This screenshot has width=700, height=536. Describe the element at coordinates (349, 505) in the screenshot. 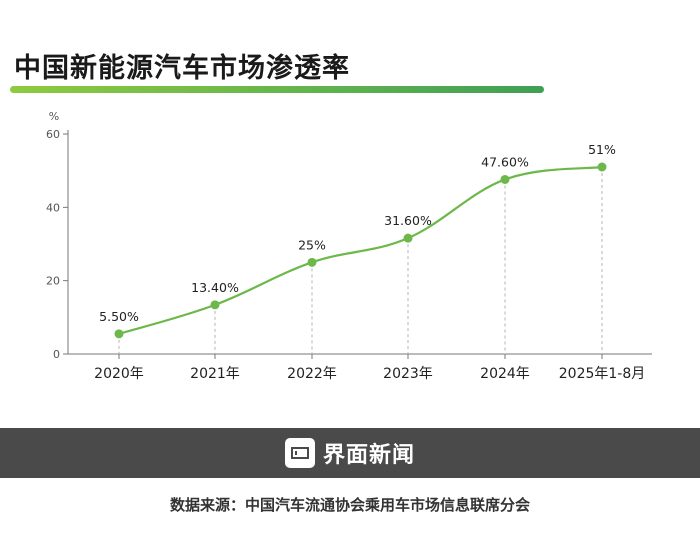

I see `data-source-note: 数据来源：中国汽车流通协会乘用车市场信息联席分会` at that location.